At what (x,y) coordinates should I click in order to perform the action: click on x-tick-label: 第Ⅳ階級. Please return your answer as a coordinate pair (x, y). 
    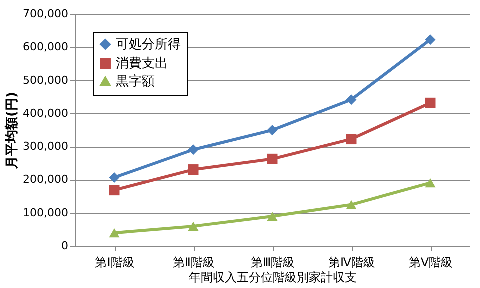
    Looking at the image, I should click on (352, 263).